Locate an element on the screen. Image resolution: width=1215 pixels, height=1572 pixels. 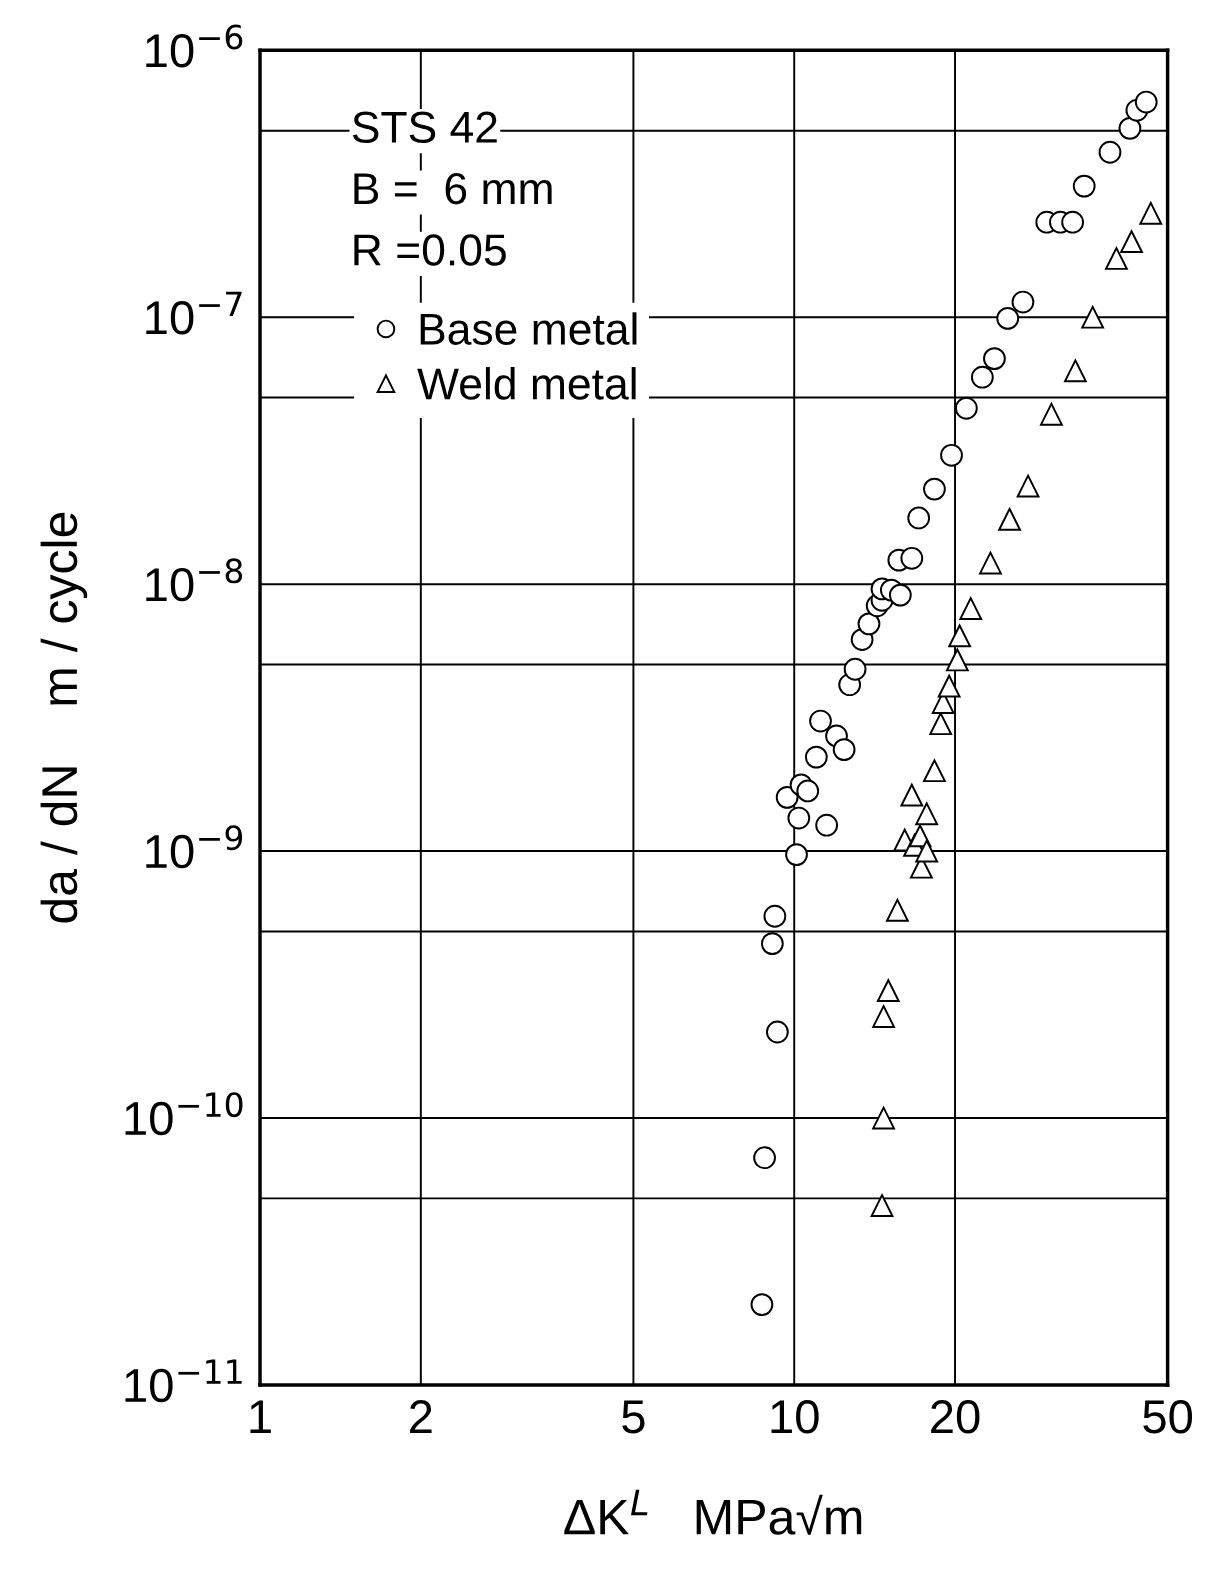
annotation: B = 6 mm is located at coordinates (453, 188).